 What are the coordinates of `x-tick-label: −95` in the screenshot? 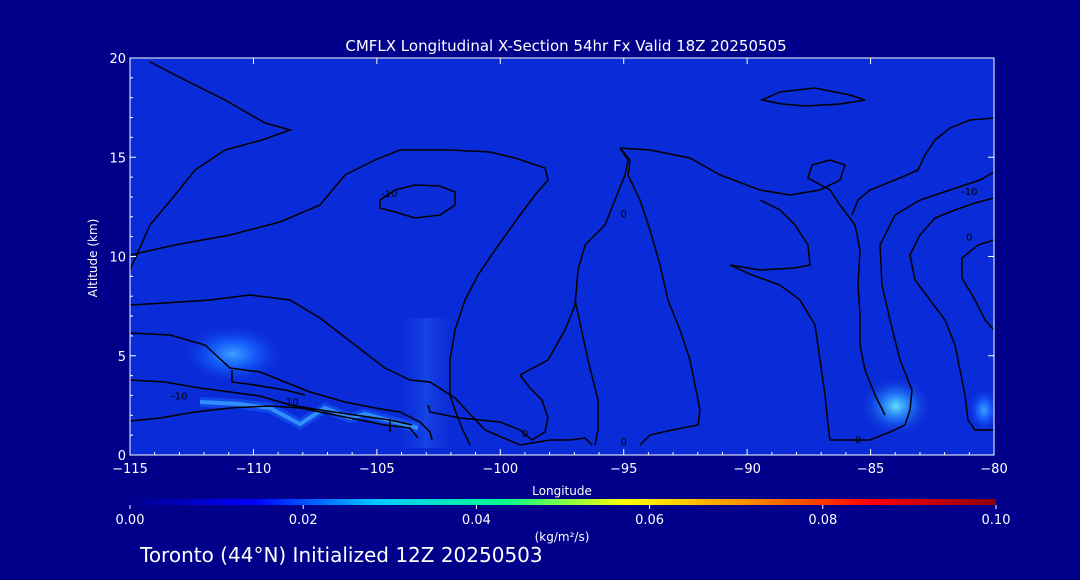 It's located at (623, 469).